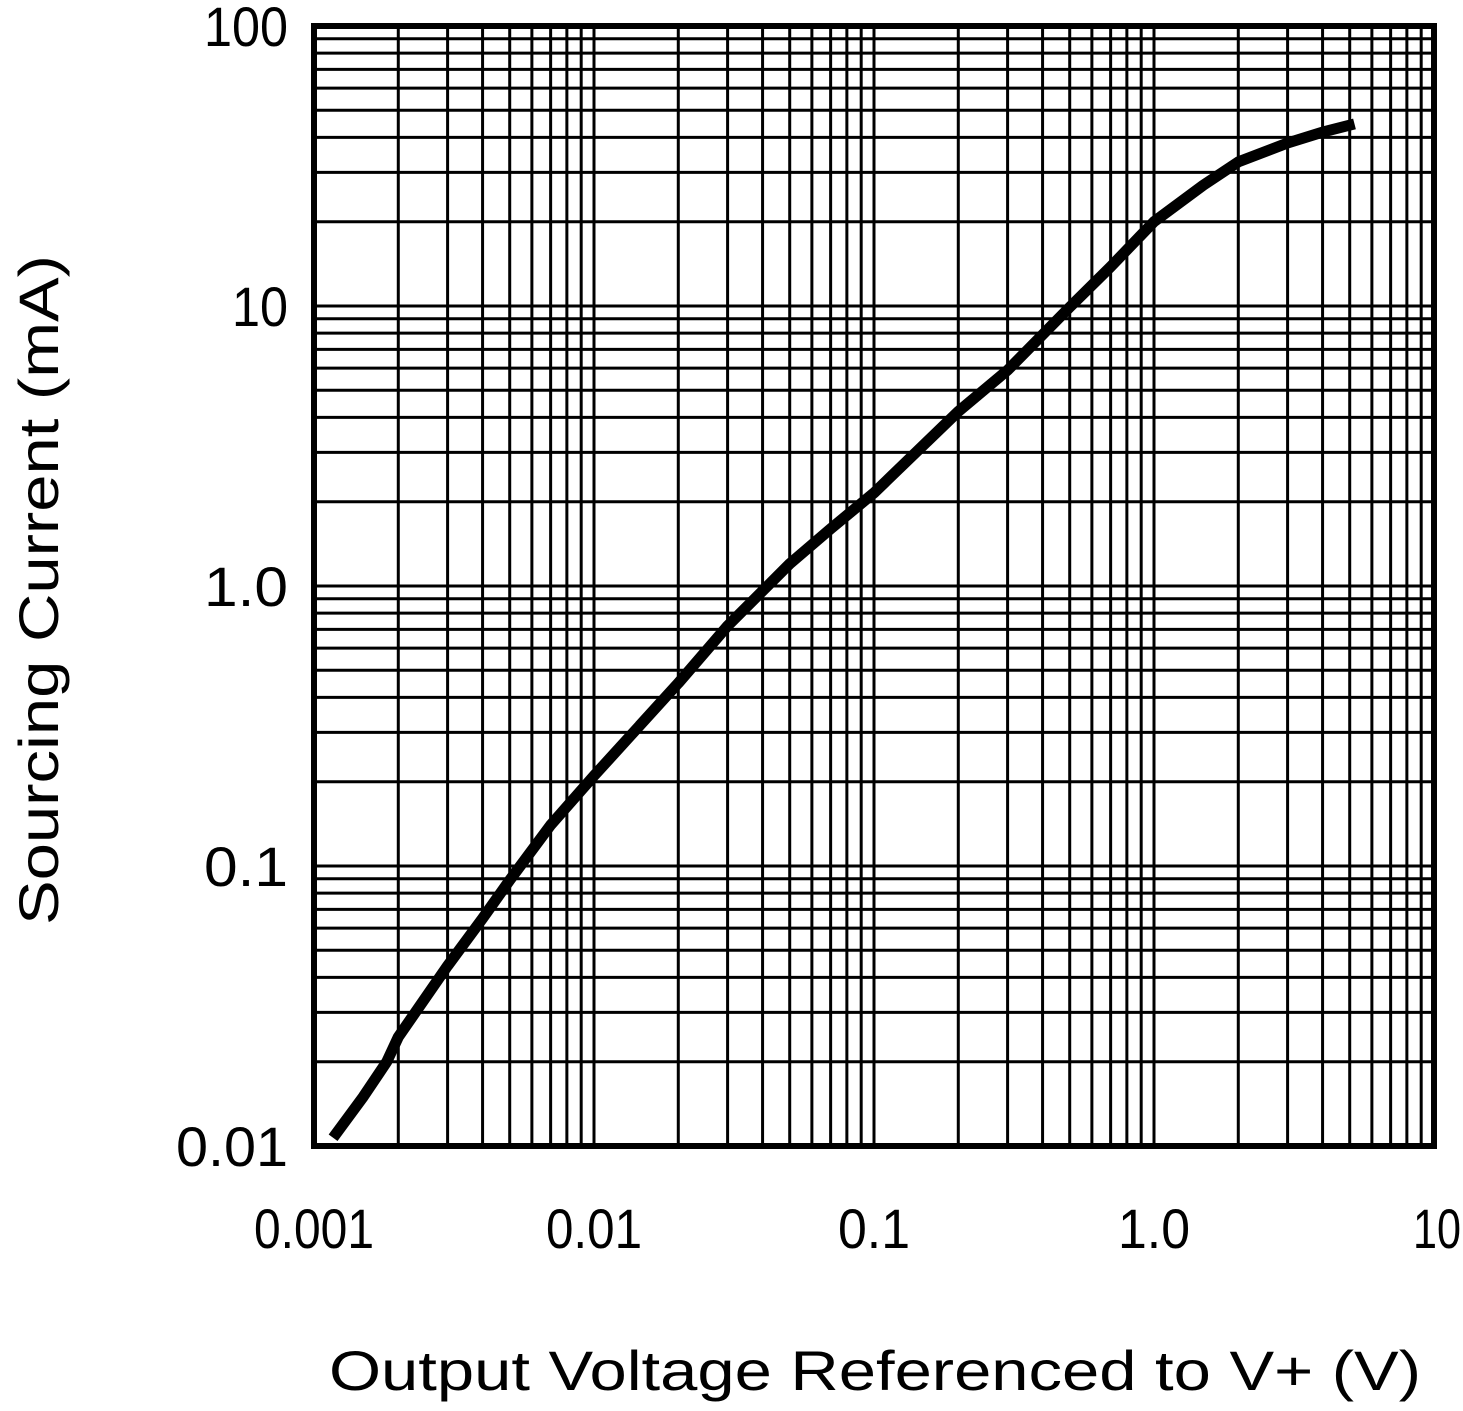 This screenshot has height=1411, width=1463. I want to click on y-tick-label: 1.0, so click(246, 586).